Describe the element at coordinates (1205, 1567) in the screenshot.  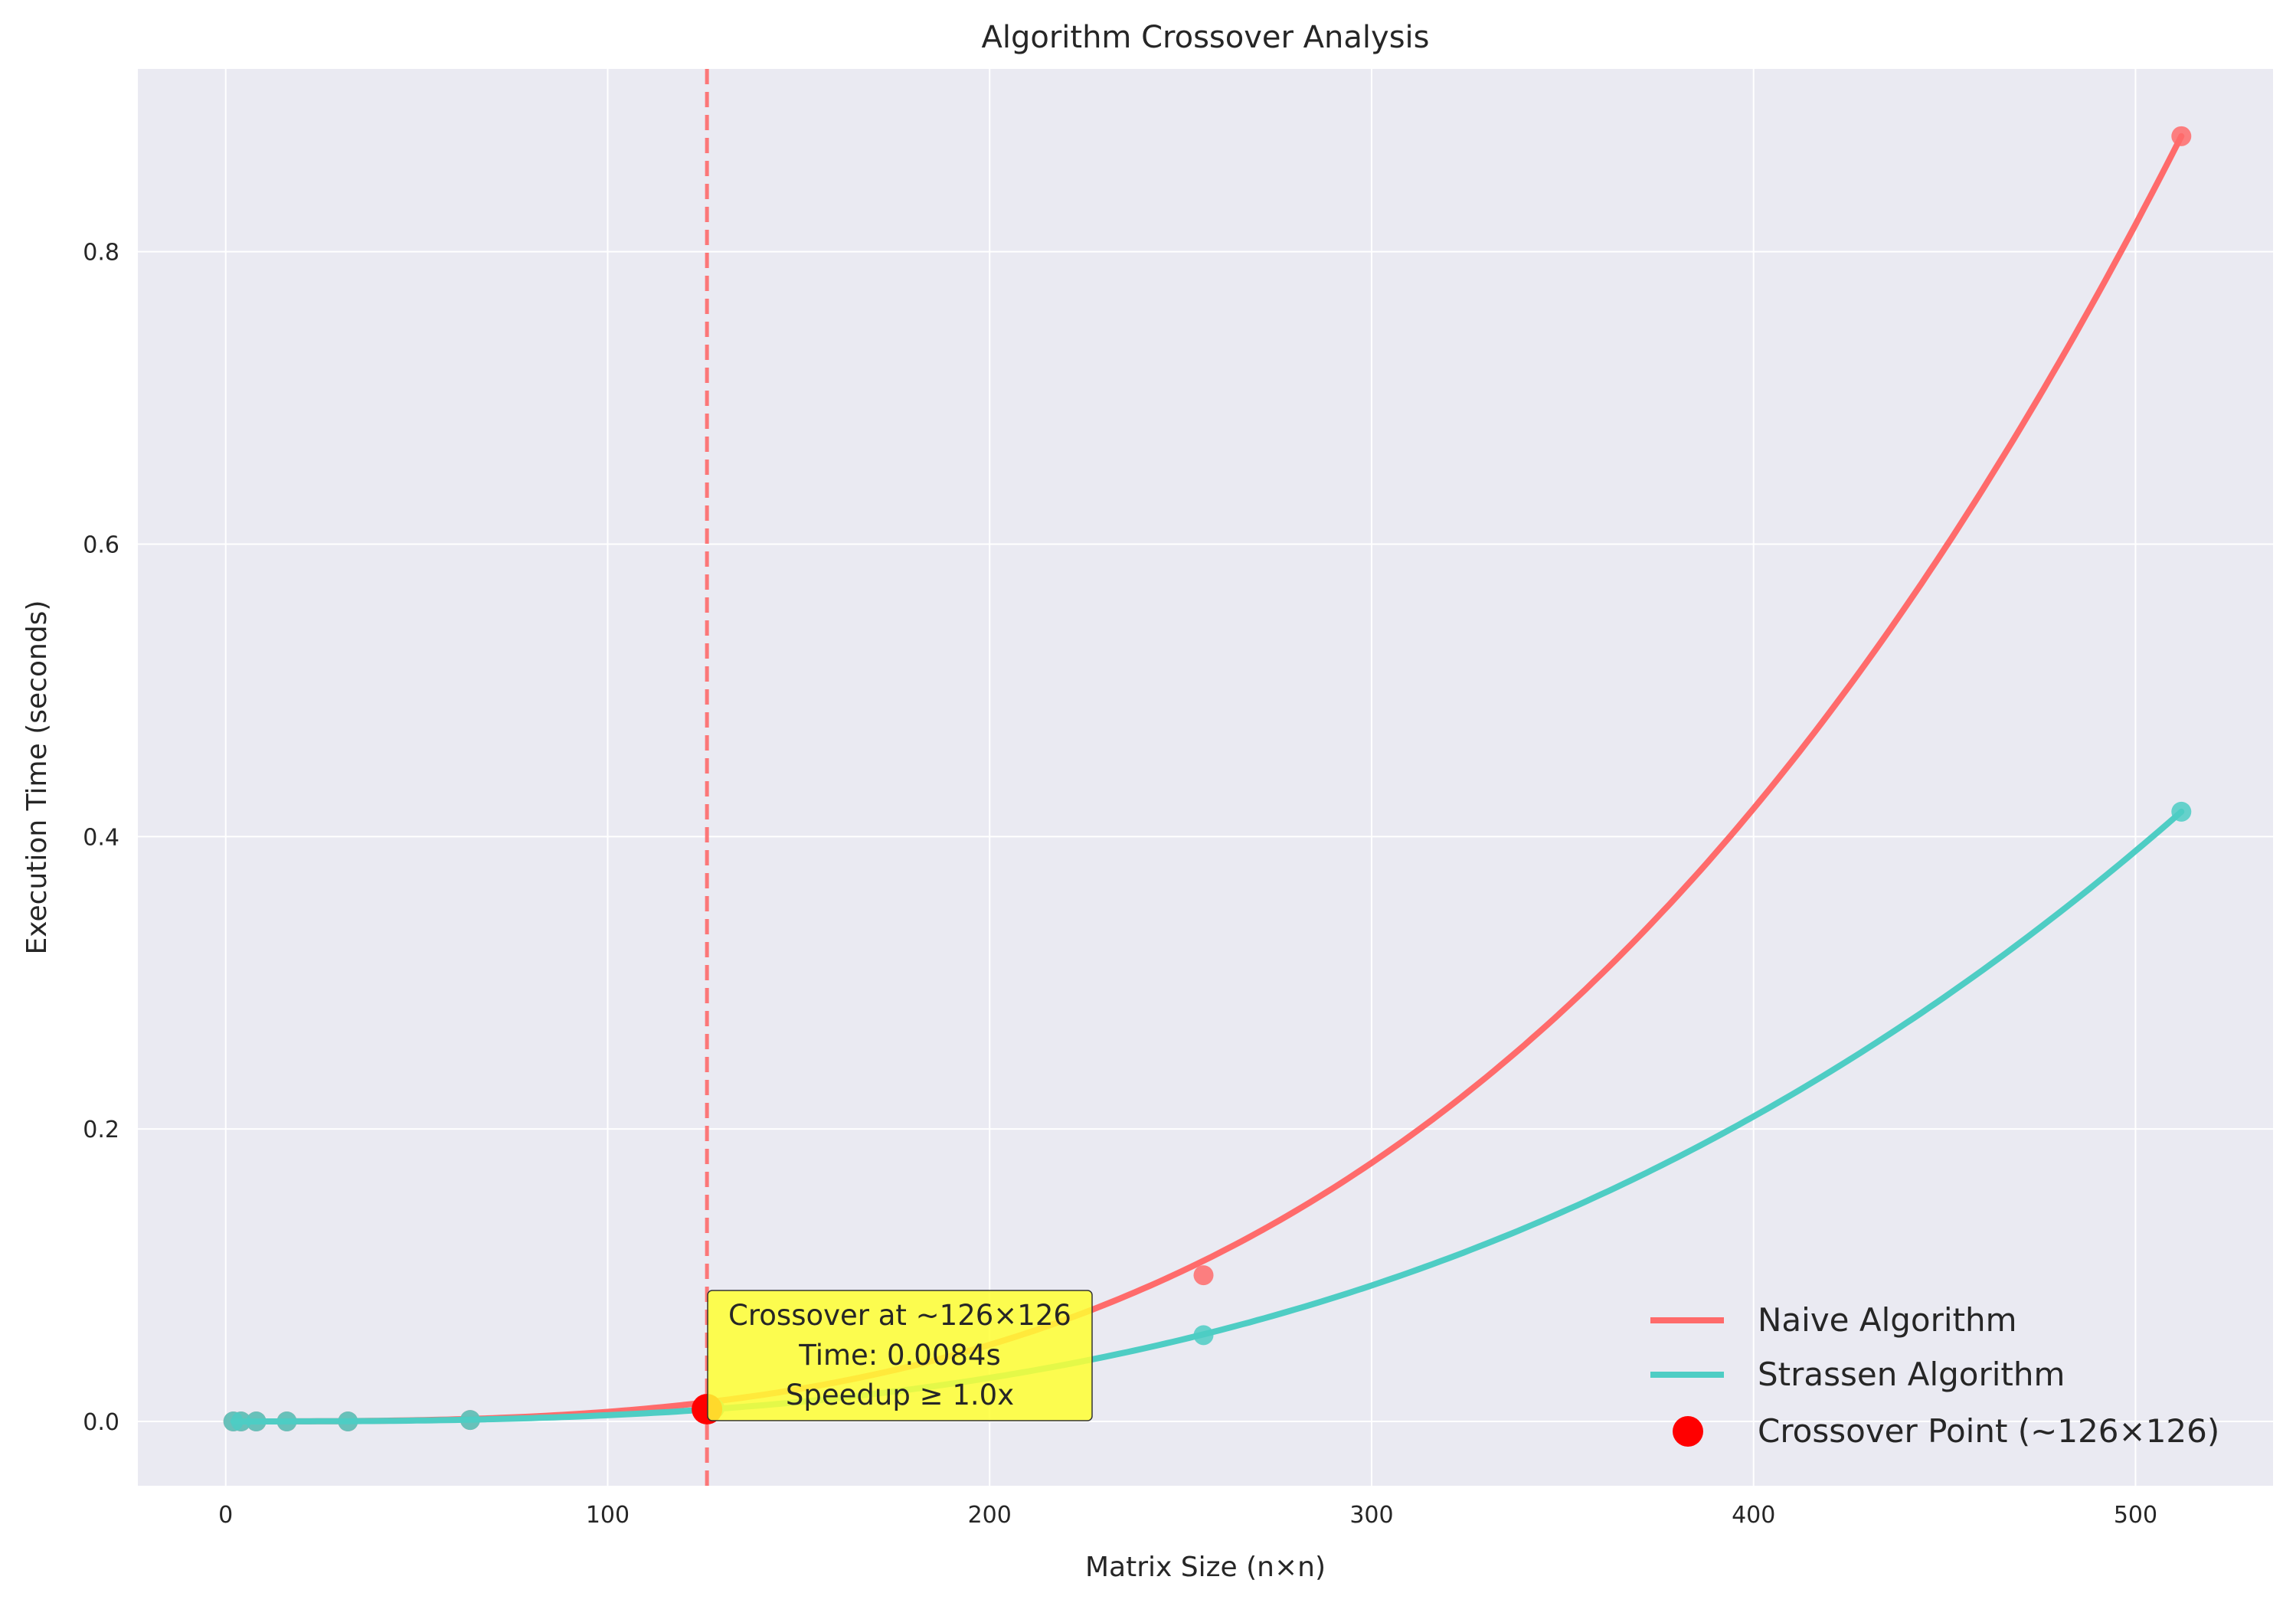
I see `x-axis-label: Matrix Size (n×n)` at that location.